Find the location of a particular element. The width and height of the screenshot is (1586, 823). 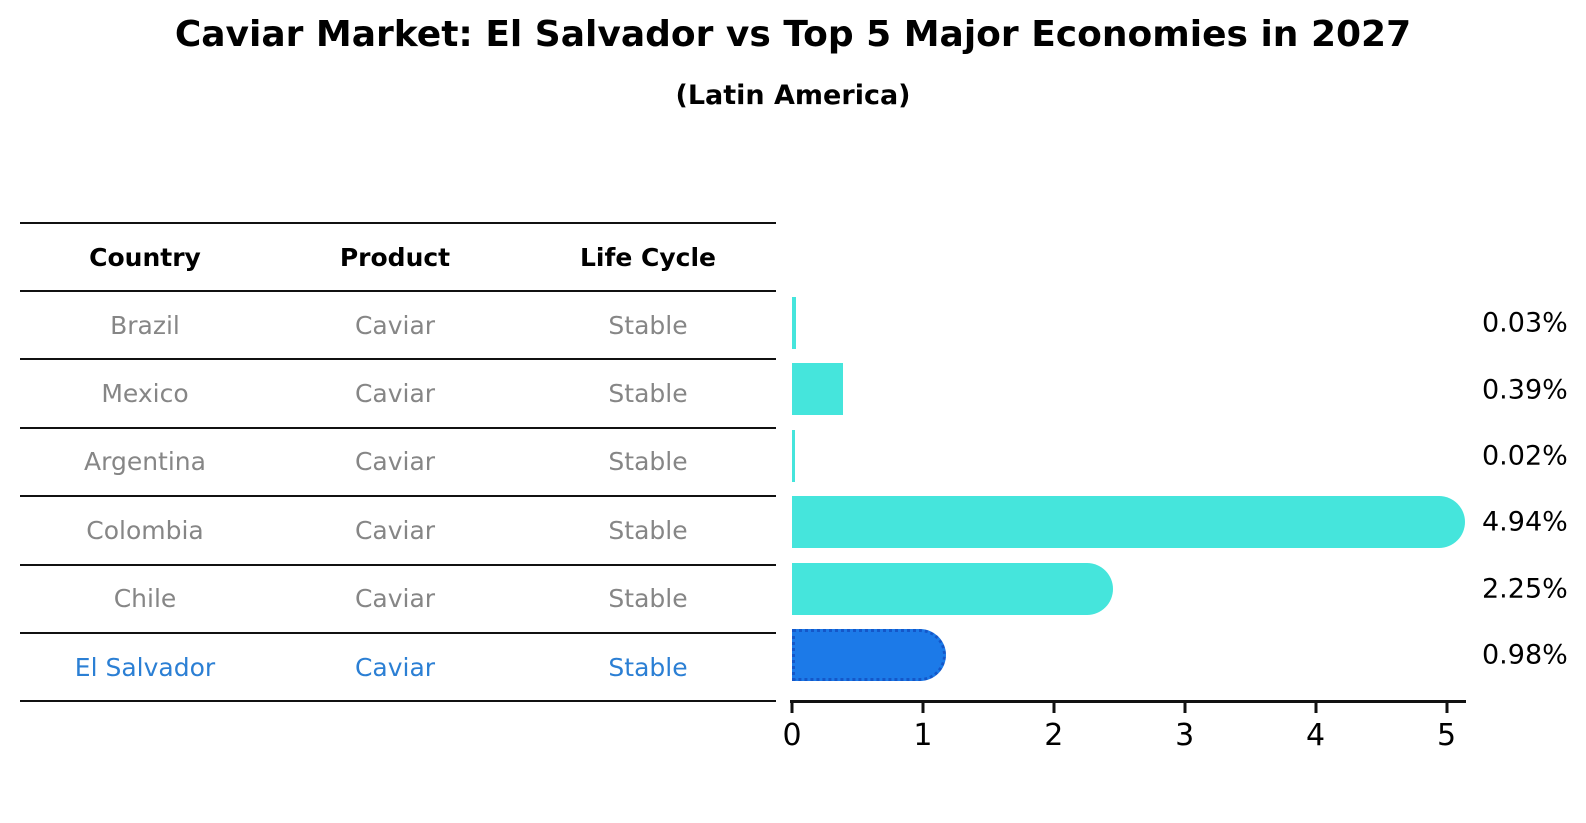

table-cell-country: Chile is located at coordinates (145, 599).